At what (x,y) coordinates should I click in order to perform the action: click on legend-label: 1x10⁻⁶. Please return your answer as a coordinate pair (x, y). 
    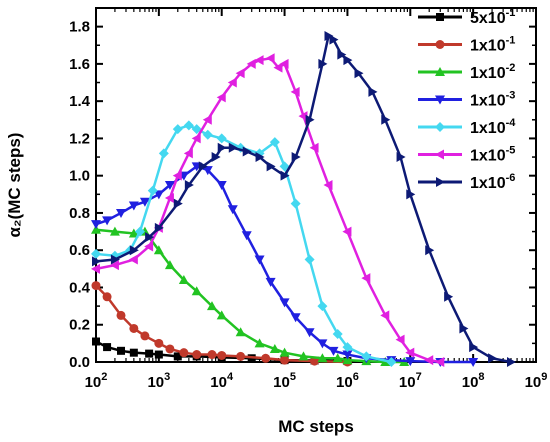
    Looking at the image, I should click on (492, 182).